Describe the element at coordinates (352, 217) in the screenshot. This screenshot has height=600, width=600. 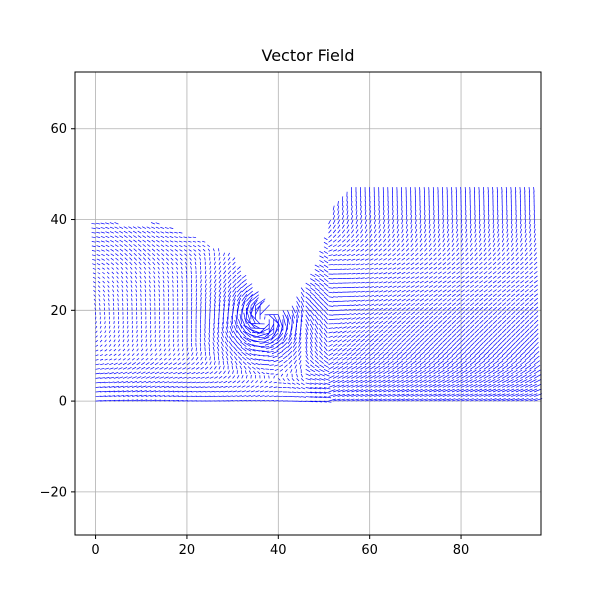
I see `vector-arrow-1930` at that location.